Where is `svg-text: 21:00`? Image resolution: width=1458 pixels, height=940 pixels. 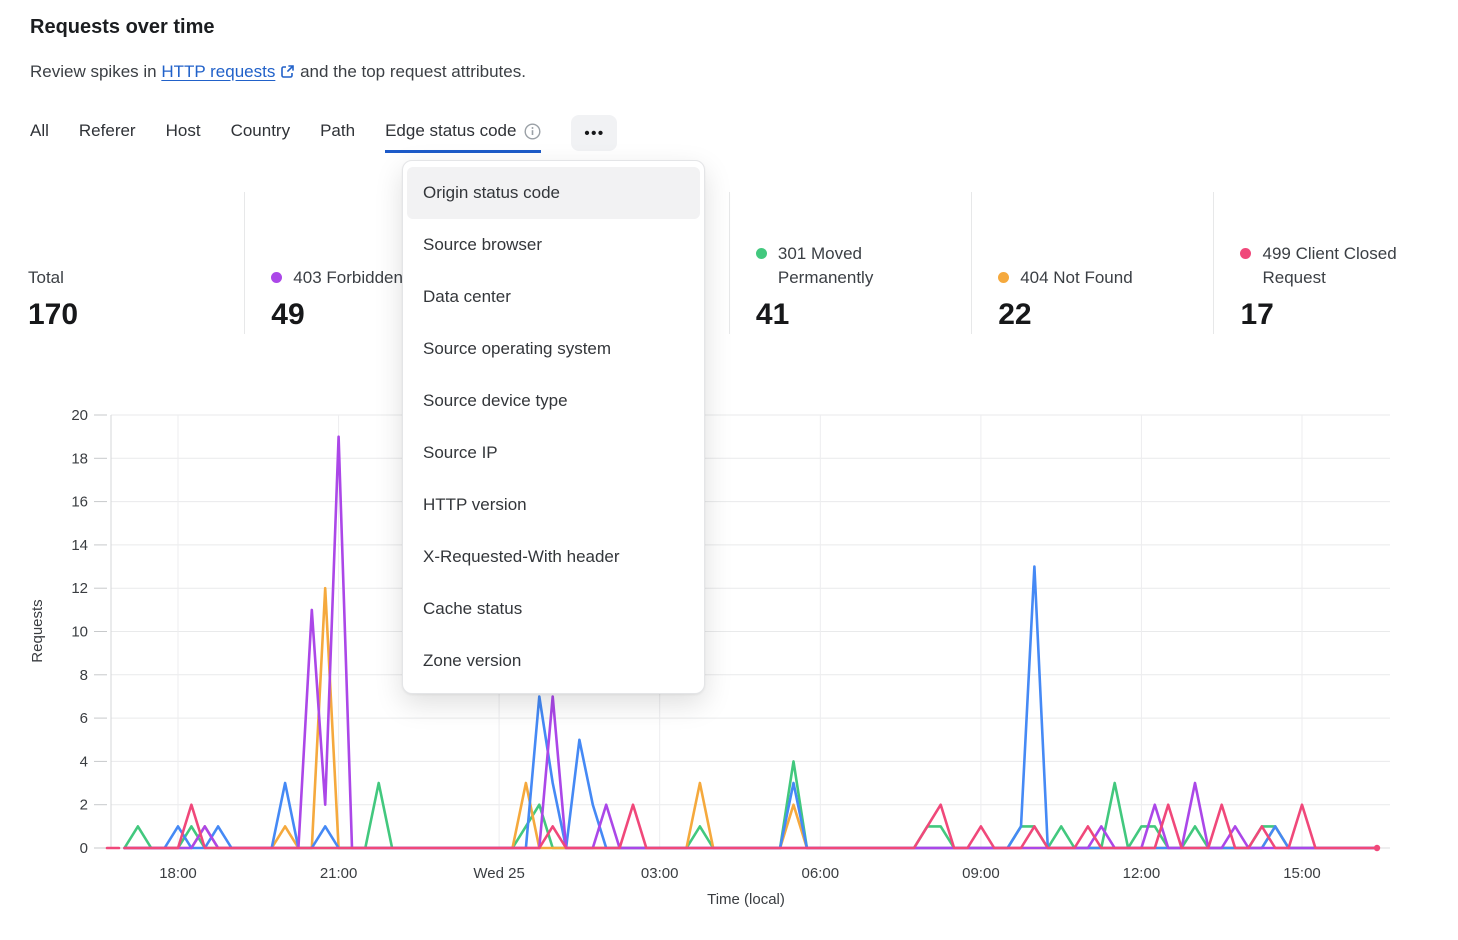
svg-text: 21:00 is located at coordinates (339, 873).